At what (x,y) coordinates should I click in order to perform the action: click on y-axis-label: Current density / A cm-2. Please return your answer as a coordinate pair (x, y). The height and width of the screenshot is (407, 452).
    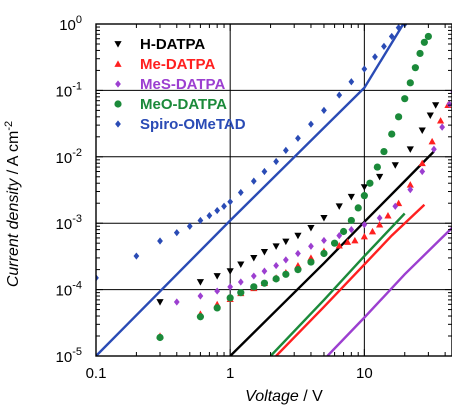
    Looking at the image, I should click on (12, 204).